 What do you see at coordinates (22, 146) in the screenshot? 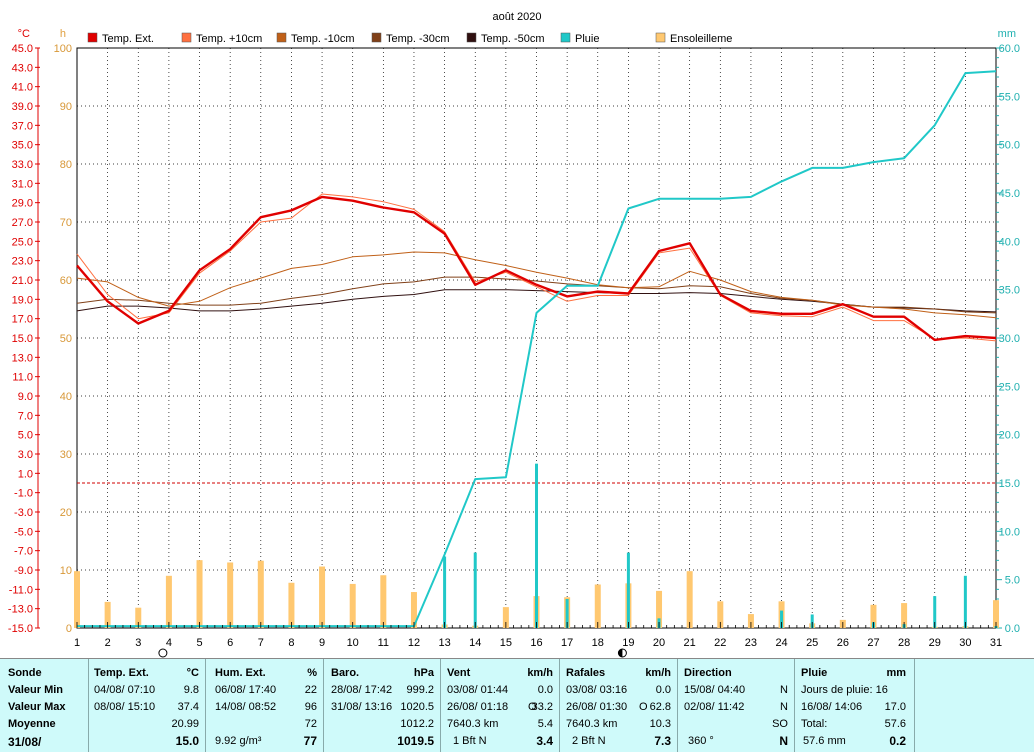
I see `temp-tick-label: 35.0` at bounding box center [22, 146].